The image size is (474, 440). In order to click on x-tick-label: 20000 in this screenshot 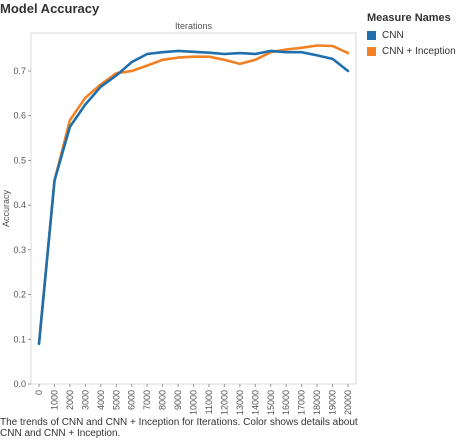, I will do `click(348, 402)`.